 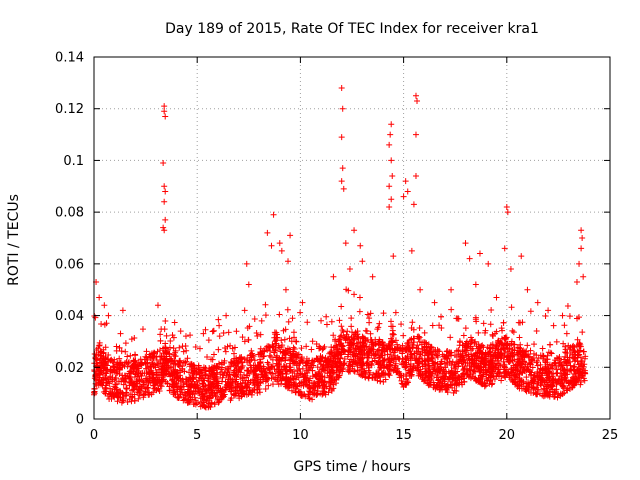 I want to click on y-tick-label: 0.12, so click(x=69, y=109).